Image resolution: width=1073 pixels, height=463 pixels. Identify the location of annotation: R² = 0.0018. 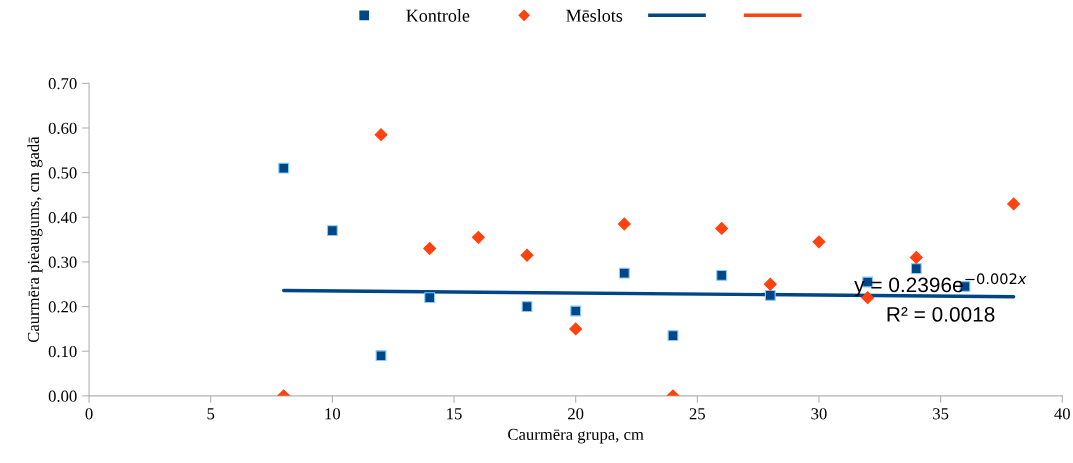
(941, 314).